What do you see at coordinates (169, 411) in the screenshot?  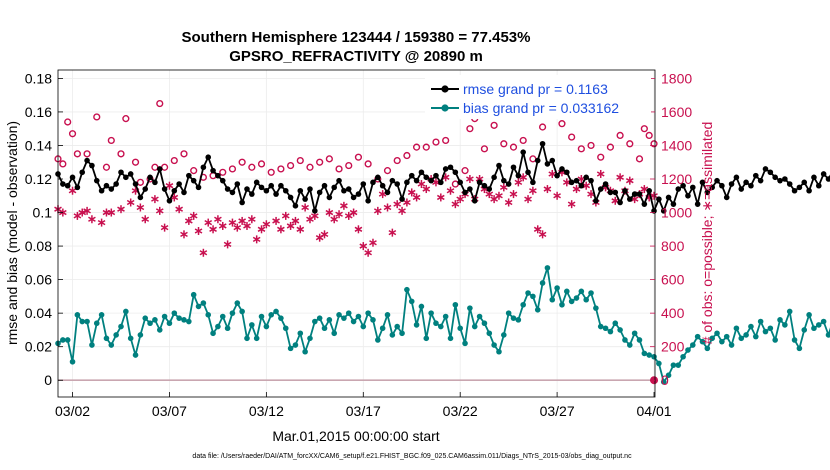 I see `x-tick-label: 03/07` at bounding box center [169, 411].